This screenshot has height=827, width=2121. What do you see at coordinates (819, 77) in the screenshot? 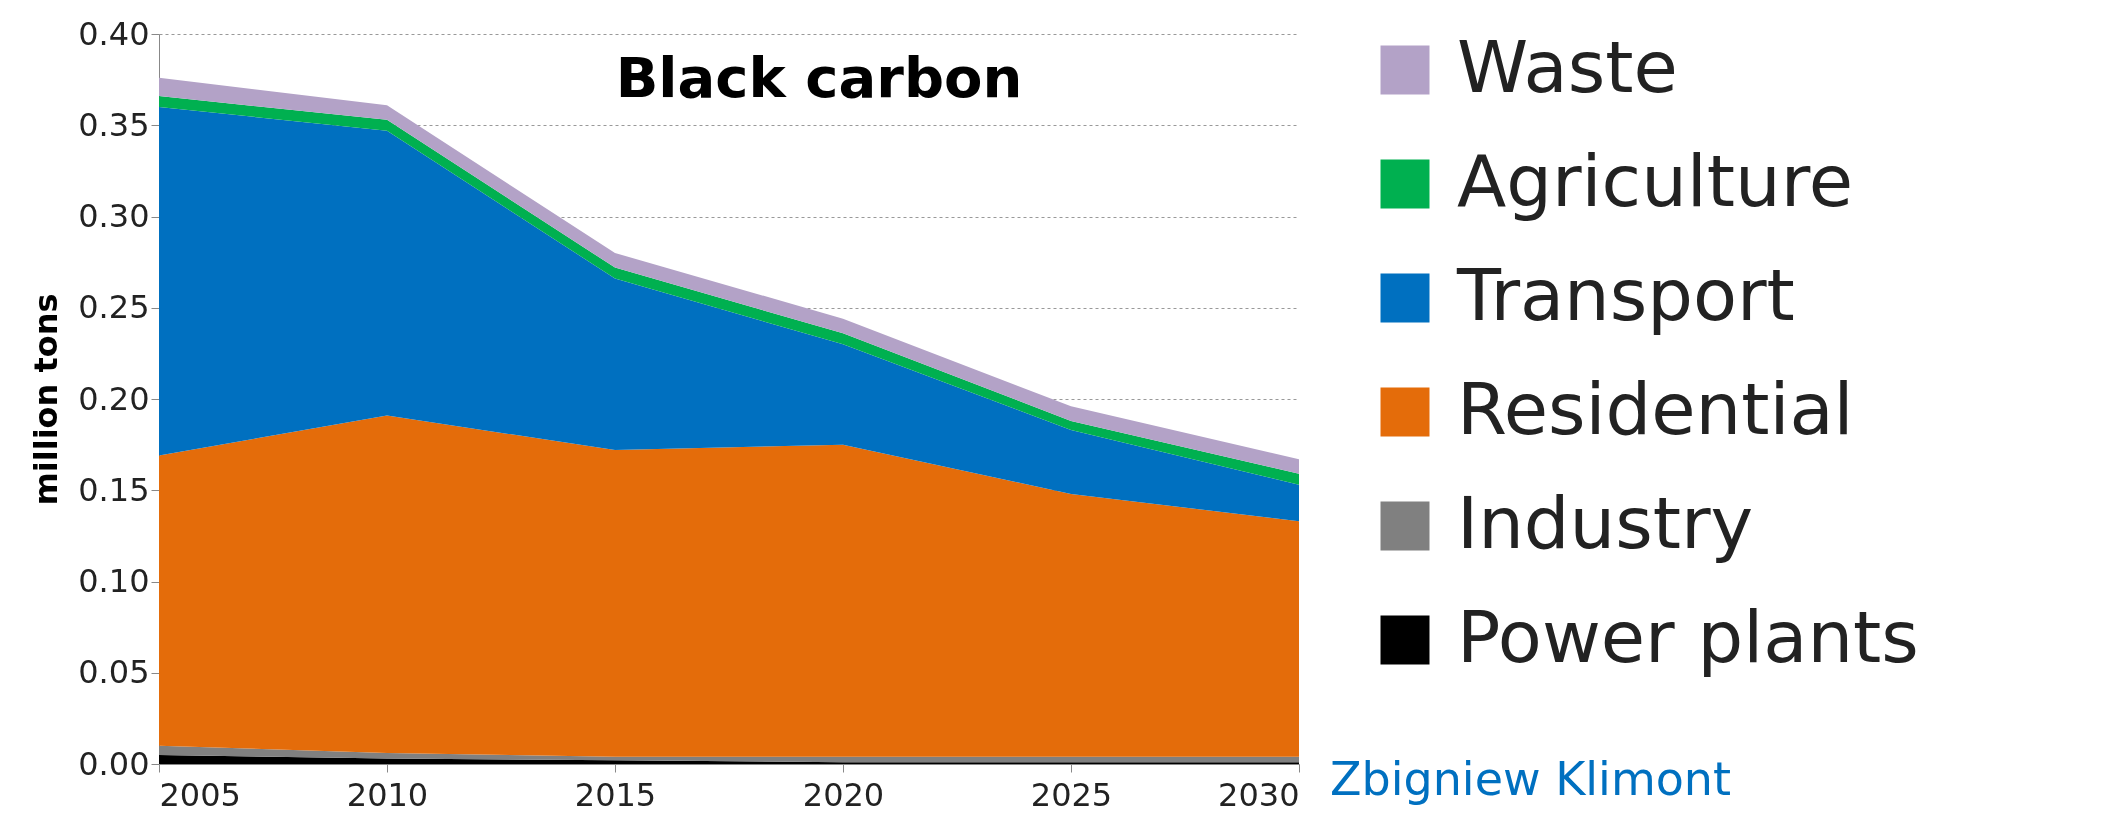
I see `chart-title: Black carbon` at bounding box center [819, 77].